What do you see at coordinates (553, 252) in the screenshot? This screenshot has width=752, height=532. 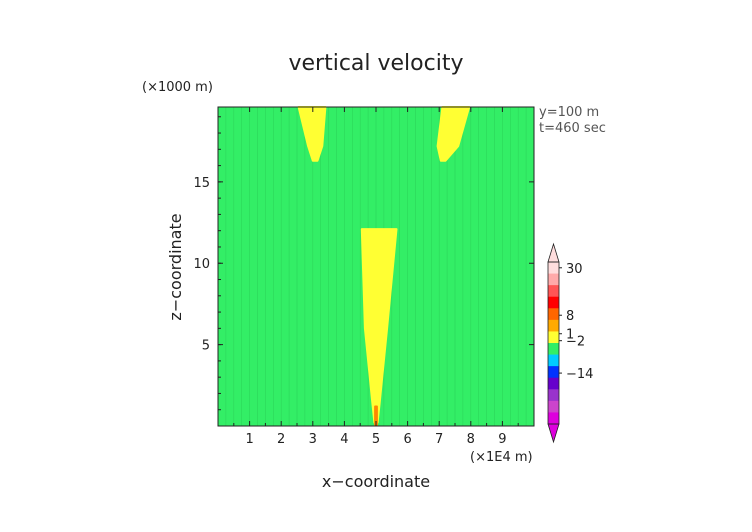 I see `colorbar-top-arrow` at bounding box center [553, 252].